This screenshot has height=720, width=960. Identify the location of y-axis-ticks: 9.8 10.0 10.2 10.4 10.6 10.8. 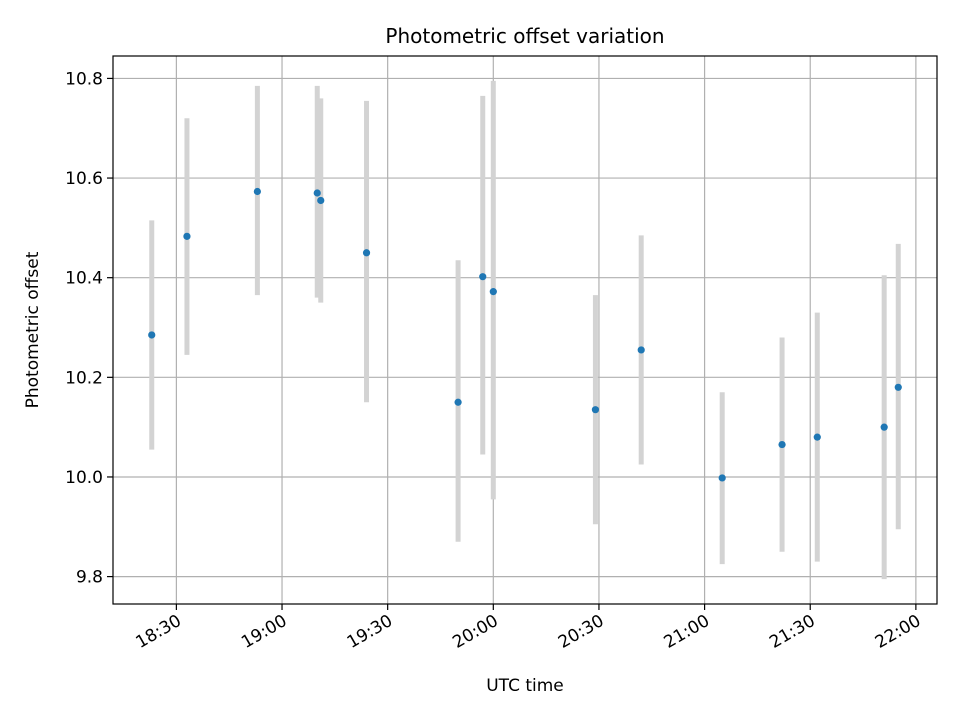
(89, 328).